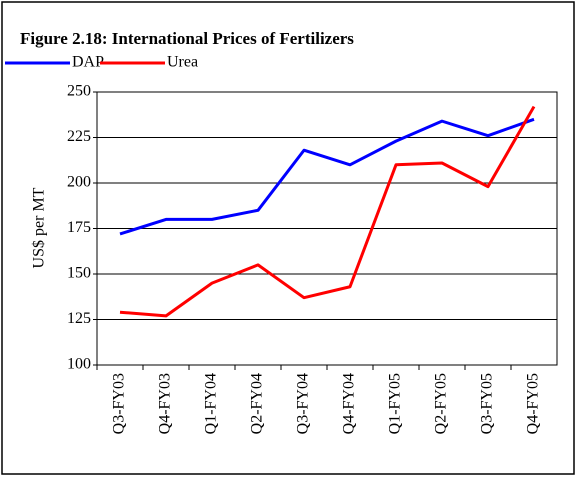 This screenshot has height=477, width=577. I want to click on x-tick-label: Q3-FY03, so click(119, 403).